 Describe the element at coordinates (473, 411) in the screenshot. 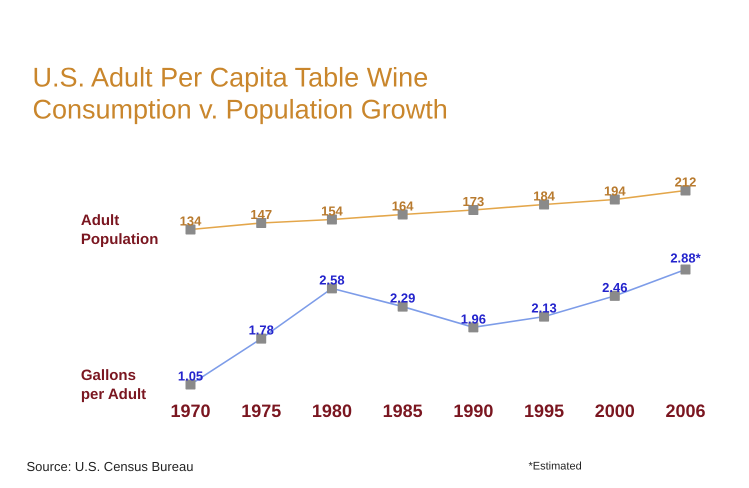

I see `x-tick-label: 1990` at that location.